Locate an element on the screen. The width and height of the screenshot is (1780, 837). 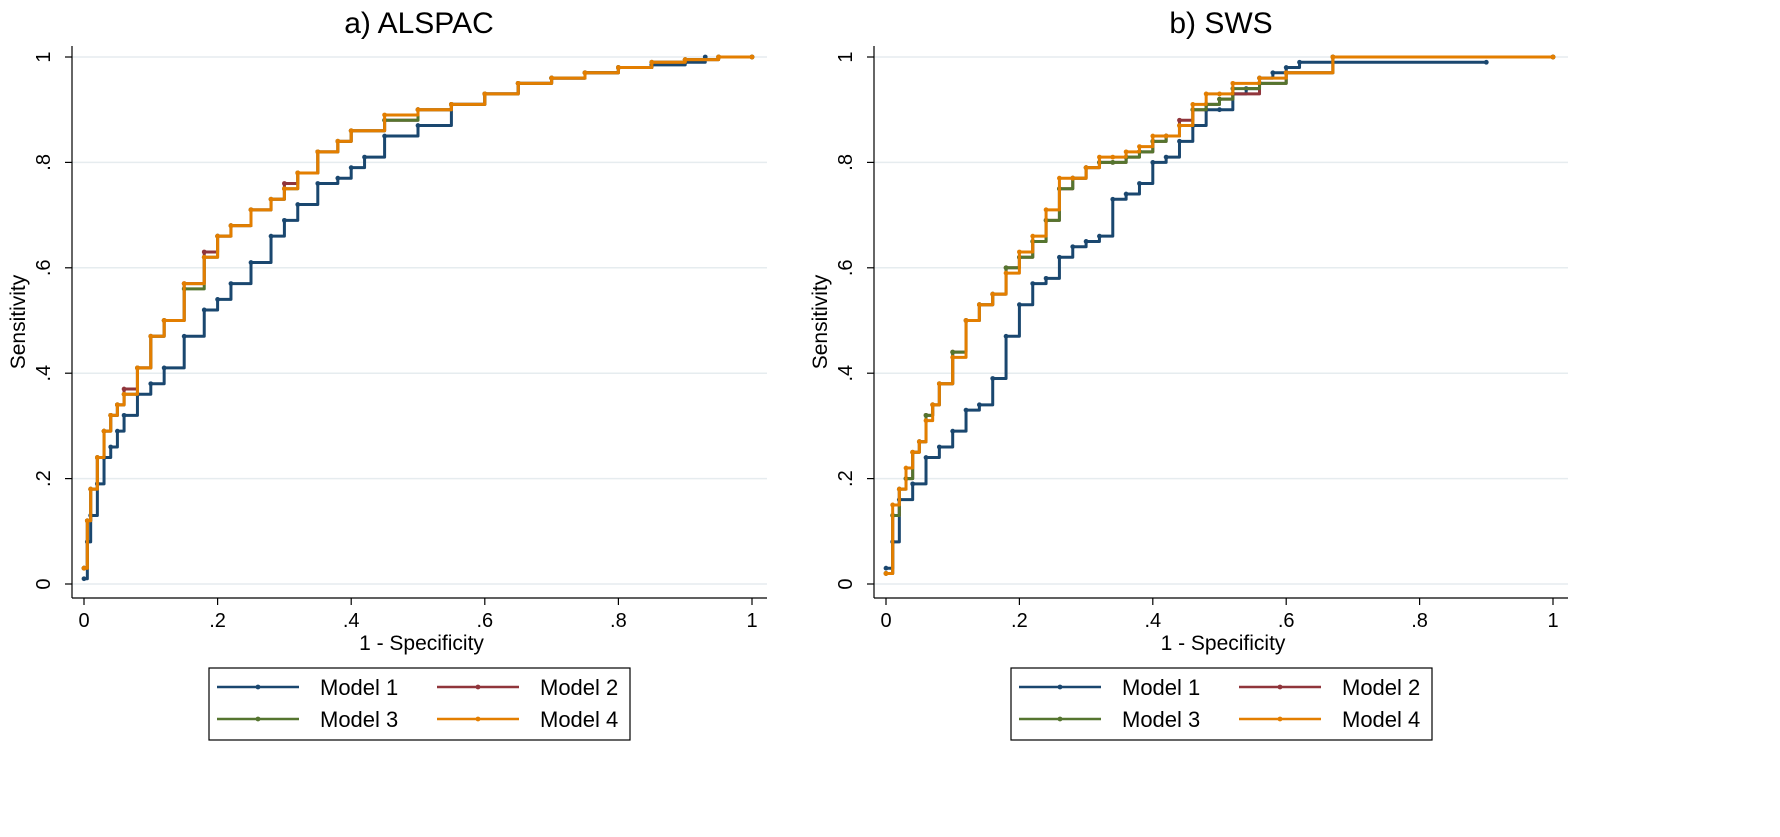
x-tick-label: 1 is located at coordinates (1552, 621).